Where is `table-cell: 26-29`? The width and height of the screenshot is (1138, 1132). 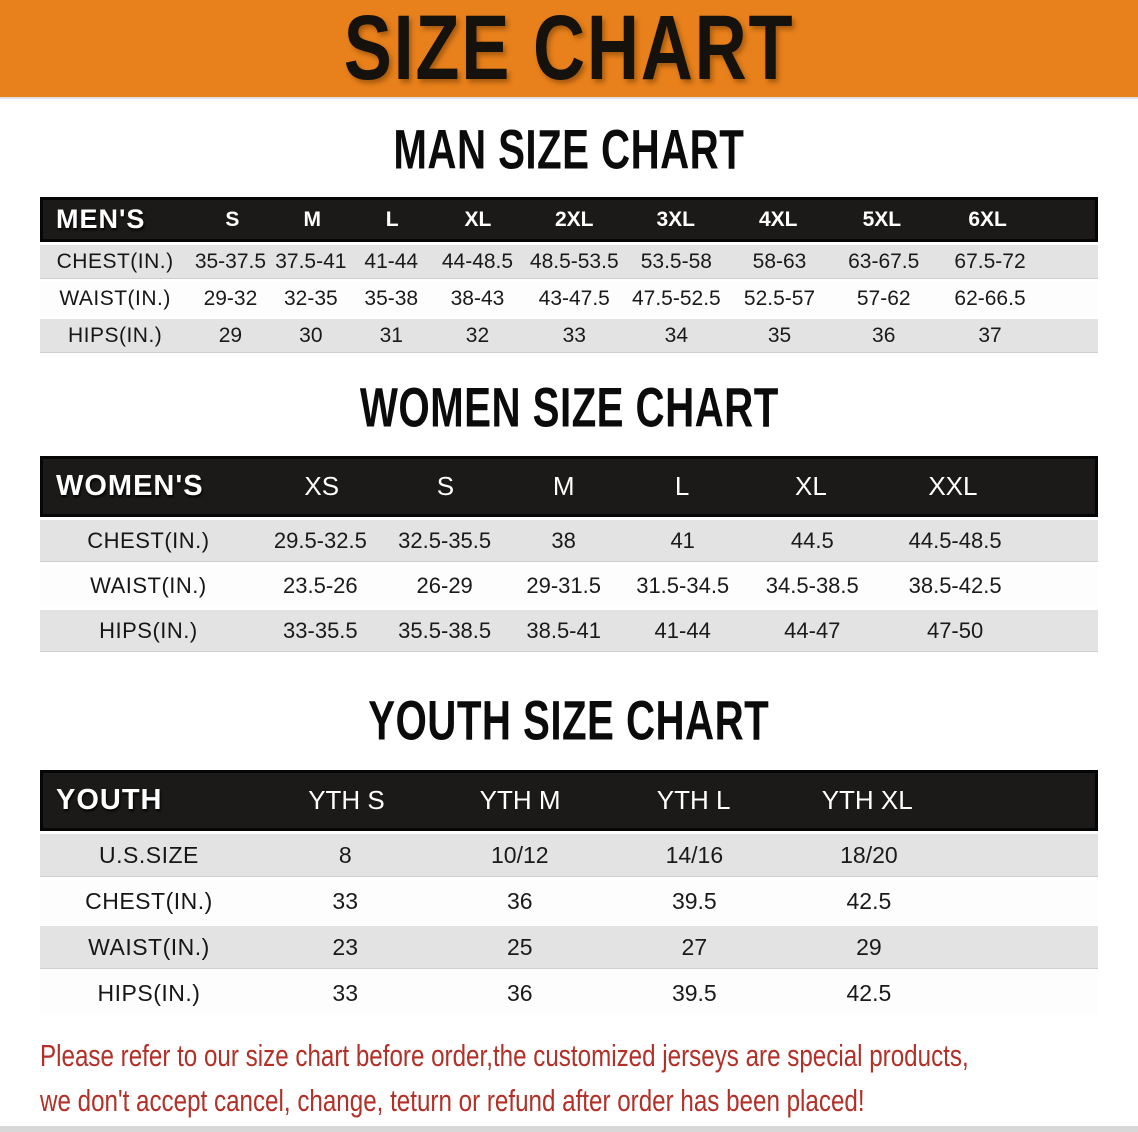 table-cell: 26-29 is located at coordinates (444, 585).